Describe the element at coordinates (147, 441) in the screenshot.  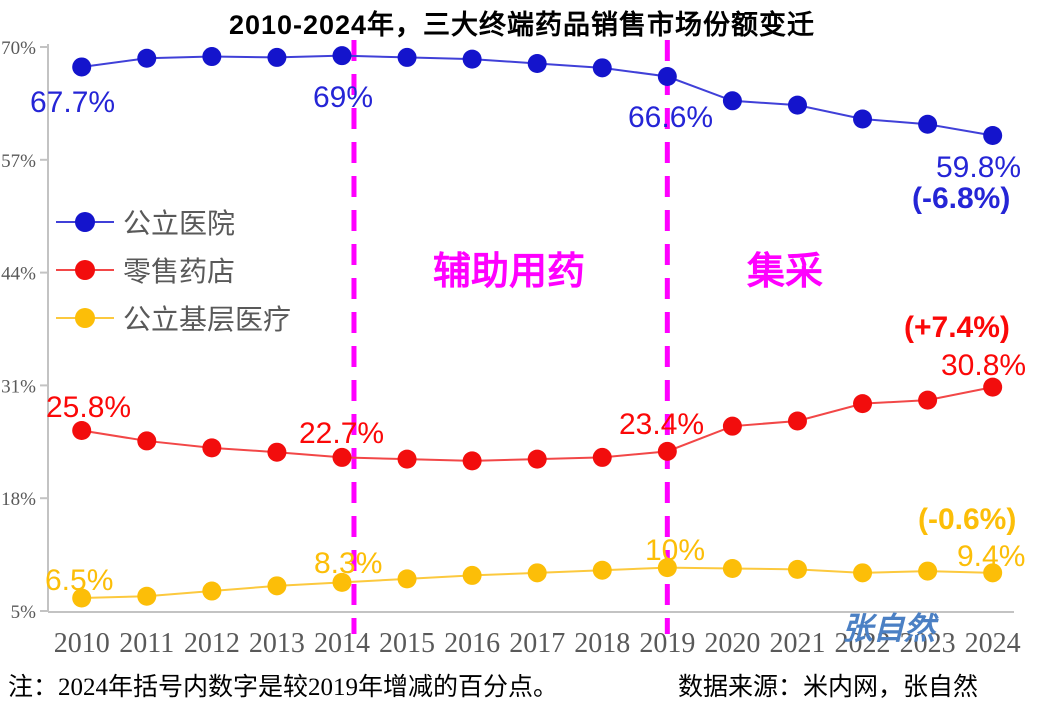
I see `data-point-retail-pharmacy-2011` at that location.